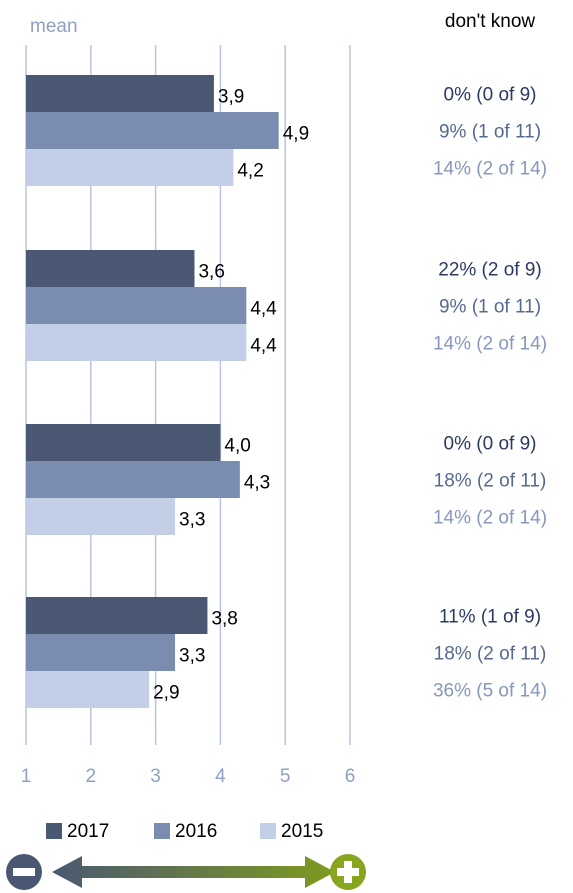 The width and height of the screenshot is (573, 893). What do you see at coordinates (490, 270) in the screenshot?
I see `dont-know-value: 22% (2 of 9)` at bounding box center [490, 270].